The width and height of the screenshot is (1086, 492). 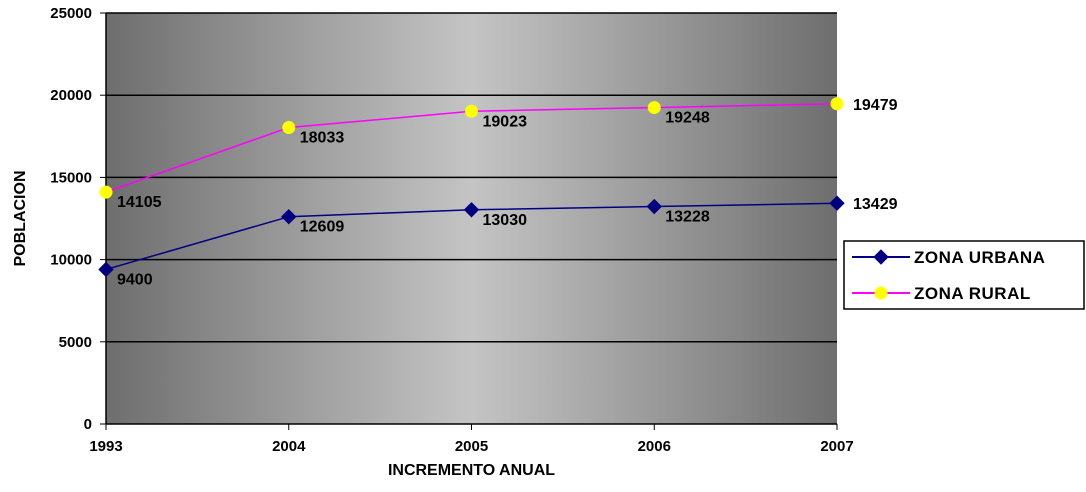 I want to click on legend: ZONA URBANA ZONA RURAL, so click(x=964, y=275).